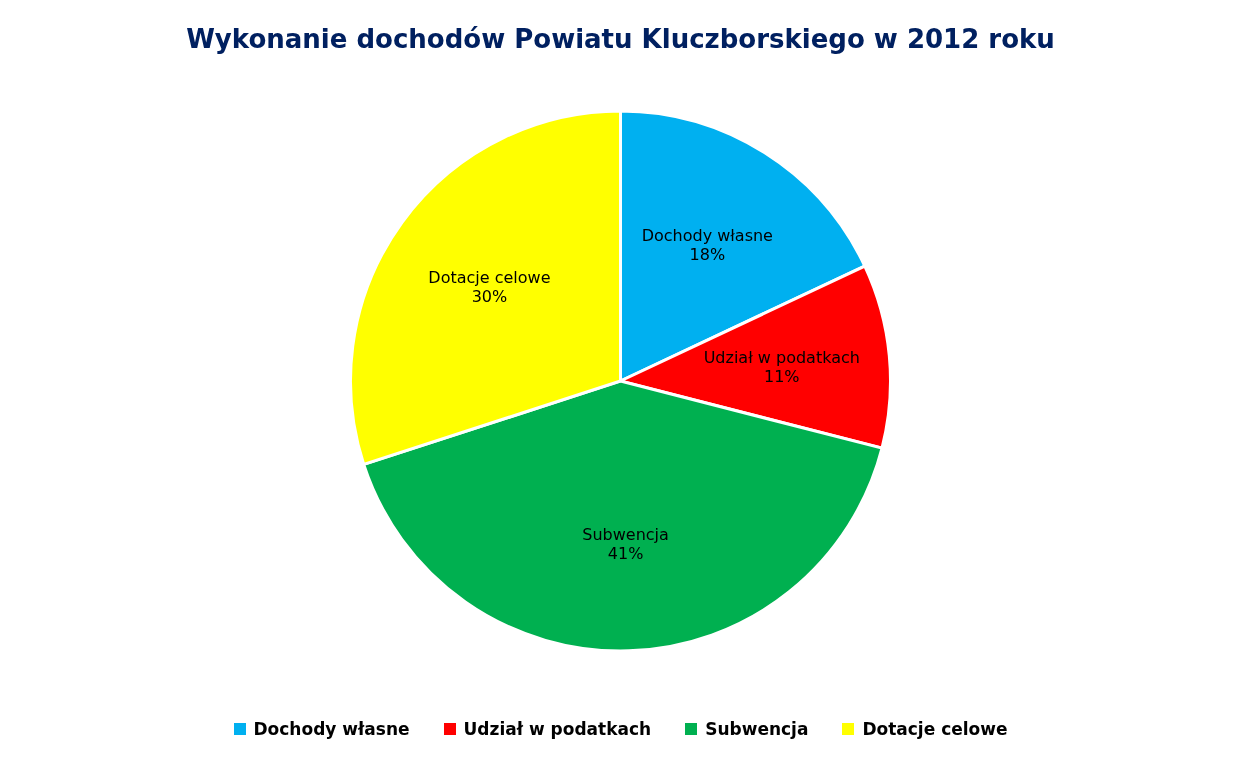 The image size is (1245, 767). Describe the element at coordinates (756, 729) in the screenshot. I see `legend-label: Subwencja` at that location.